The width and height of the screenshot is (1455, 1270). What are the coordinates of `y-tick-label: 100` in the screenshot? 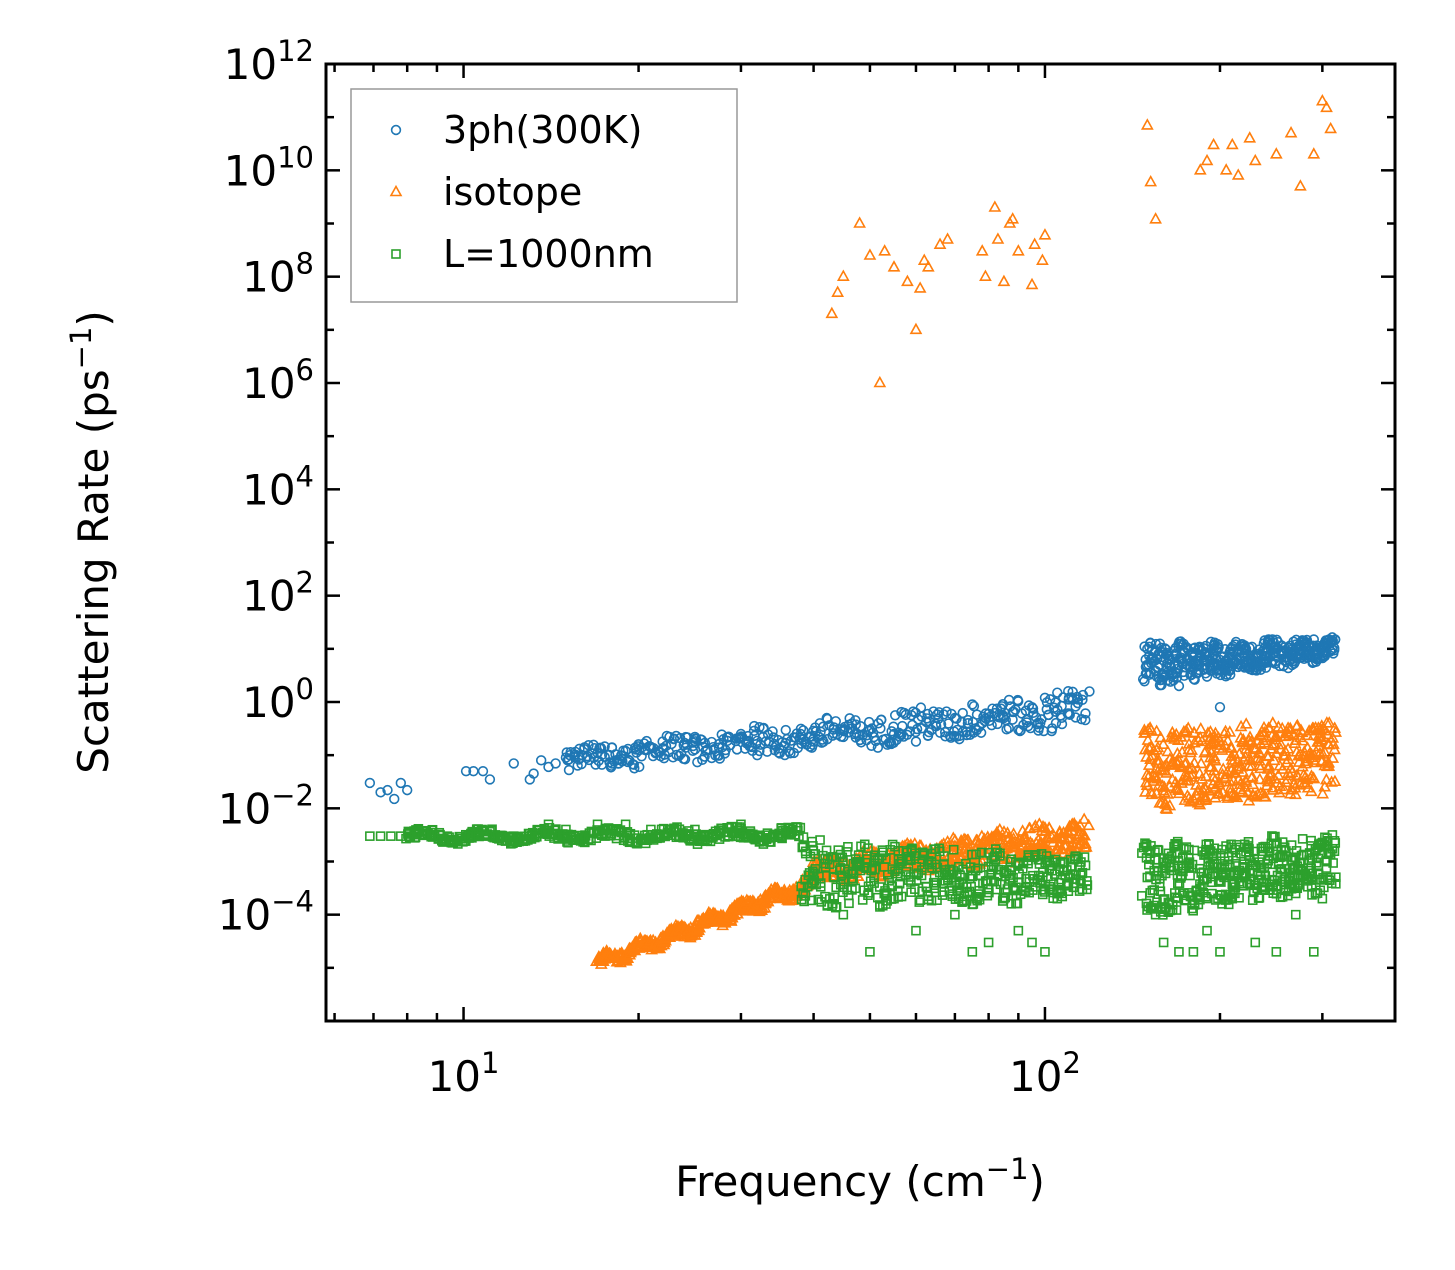 It's located at (278, 699).